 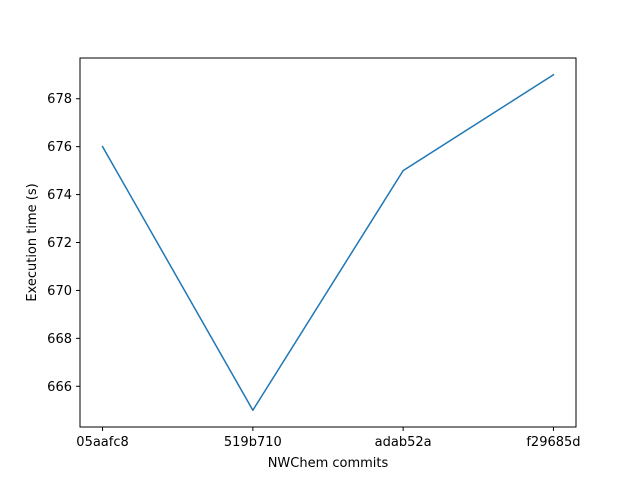 What do you see at coordinates (59, 99) in the screenshot?
I see `y-tick-label: 678` at bounding box center [59, 99].